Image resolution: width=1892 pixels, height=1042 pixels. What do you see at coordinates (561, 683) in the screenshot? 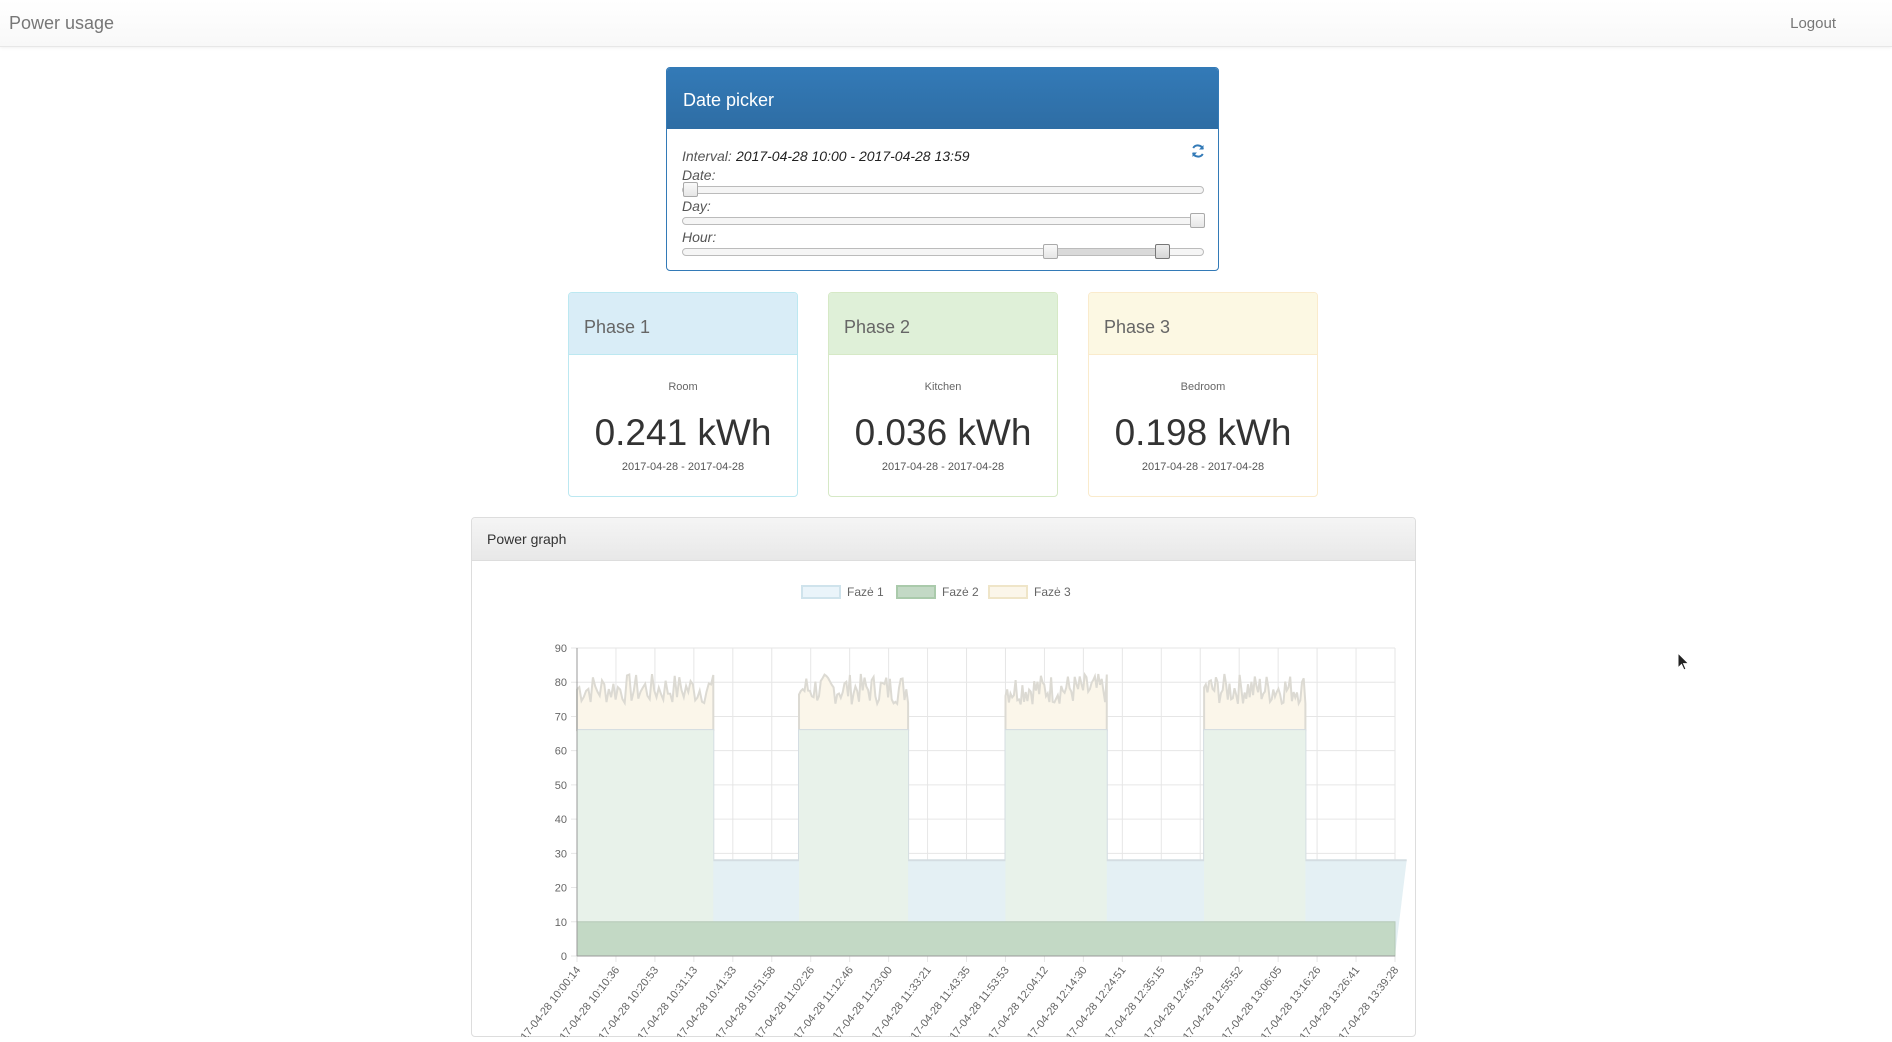
I see `y-tick-label: 80` at bounding box center [561, 683].